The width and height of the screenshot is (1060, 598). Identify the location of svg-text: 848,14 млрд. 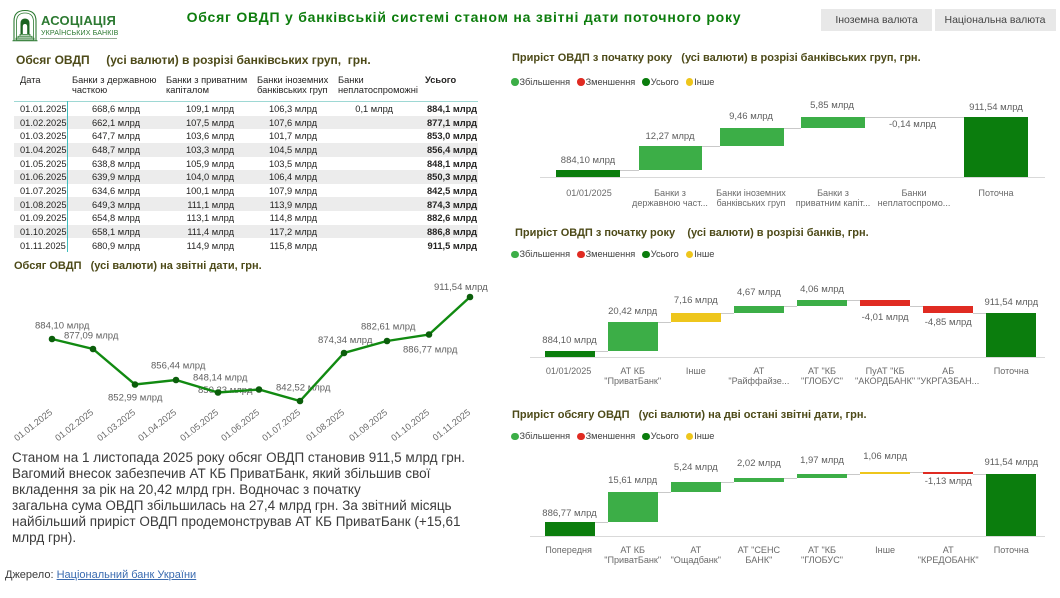
(220, 378).